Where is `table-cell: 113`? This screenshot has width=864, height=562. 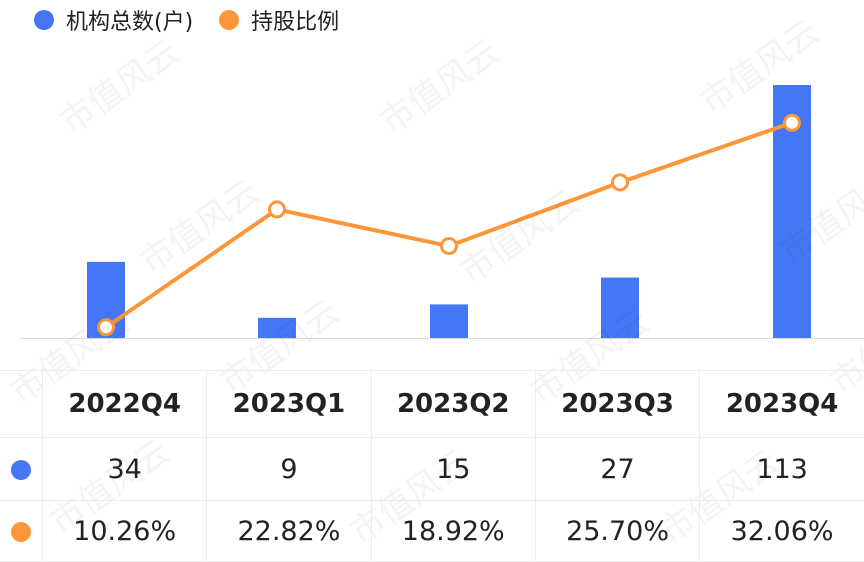 table-cell: 113 is located at coordinates (781, 469).